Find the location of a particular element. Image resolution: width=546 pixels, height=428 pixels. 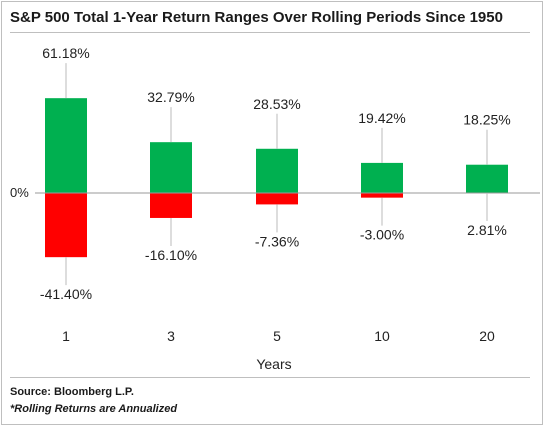

data-label-high-5: 28.53% is located at coordinates (276, 104).